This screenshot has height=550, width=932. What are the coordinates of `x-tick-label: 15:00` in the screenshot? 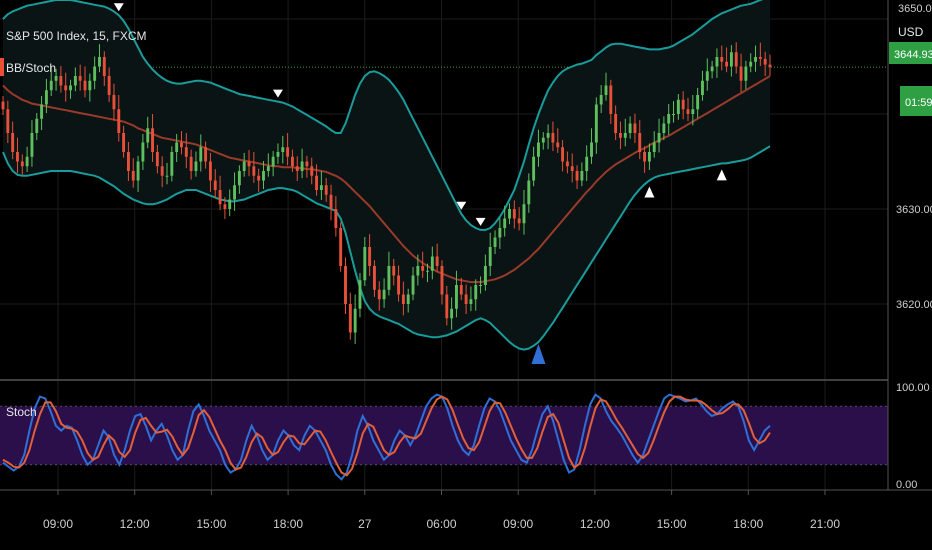 It's located at (211, 524).